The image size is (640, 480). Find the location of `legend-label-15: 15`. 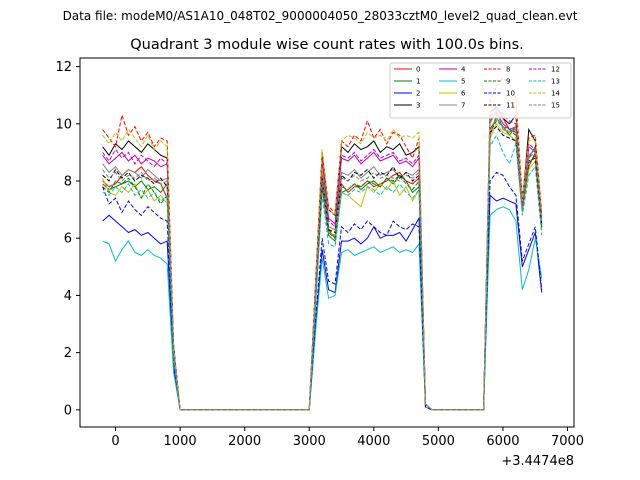

legend-label-15: 15 is located at coordinates (555, 106).